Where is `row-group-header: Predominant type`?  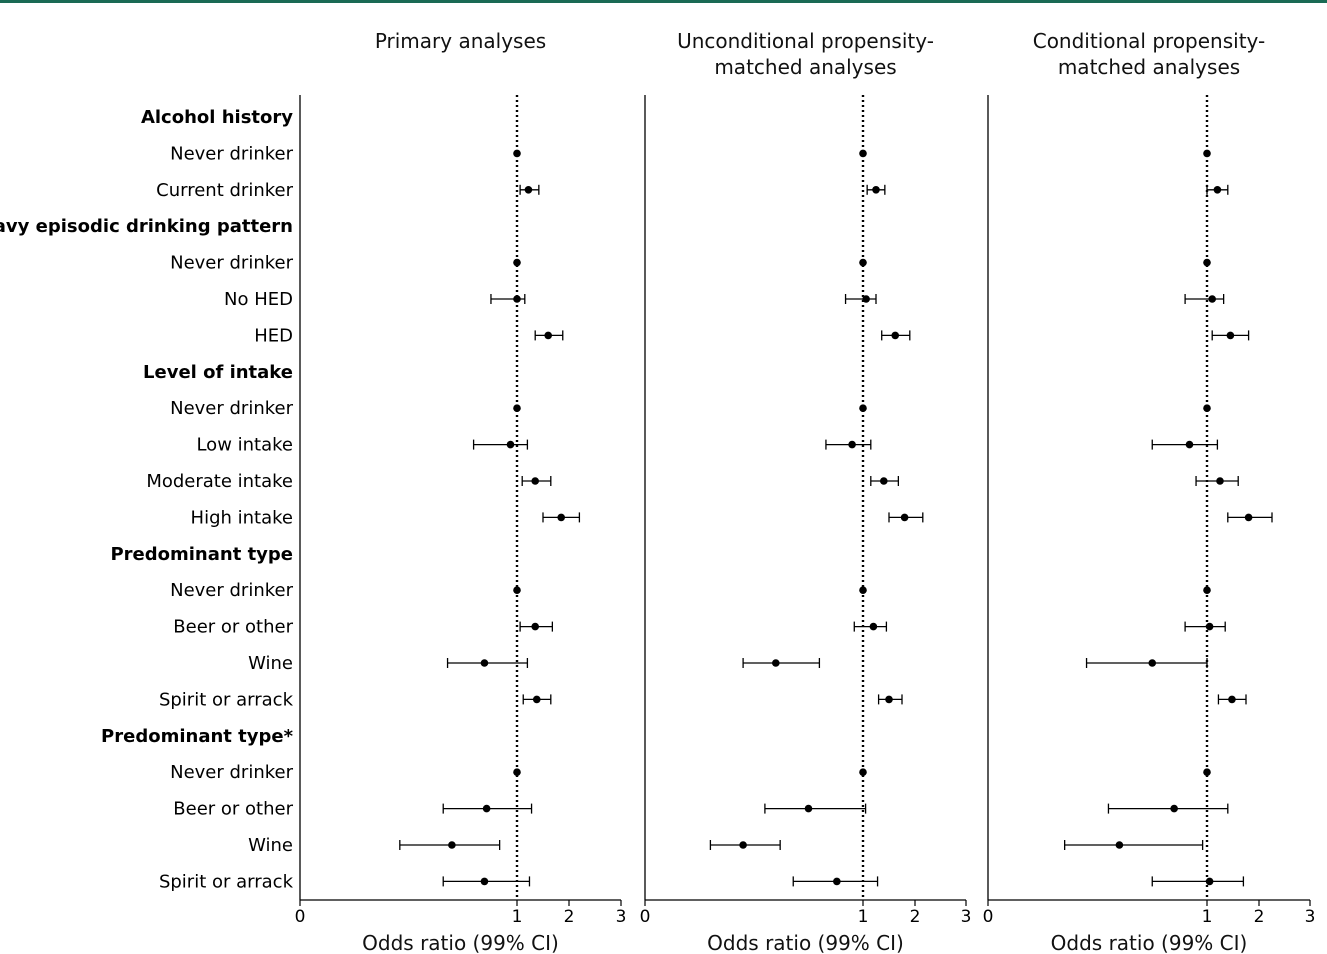
row-group-header: Predominant type is located at coordinates (201, 554).